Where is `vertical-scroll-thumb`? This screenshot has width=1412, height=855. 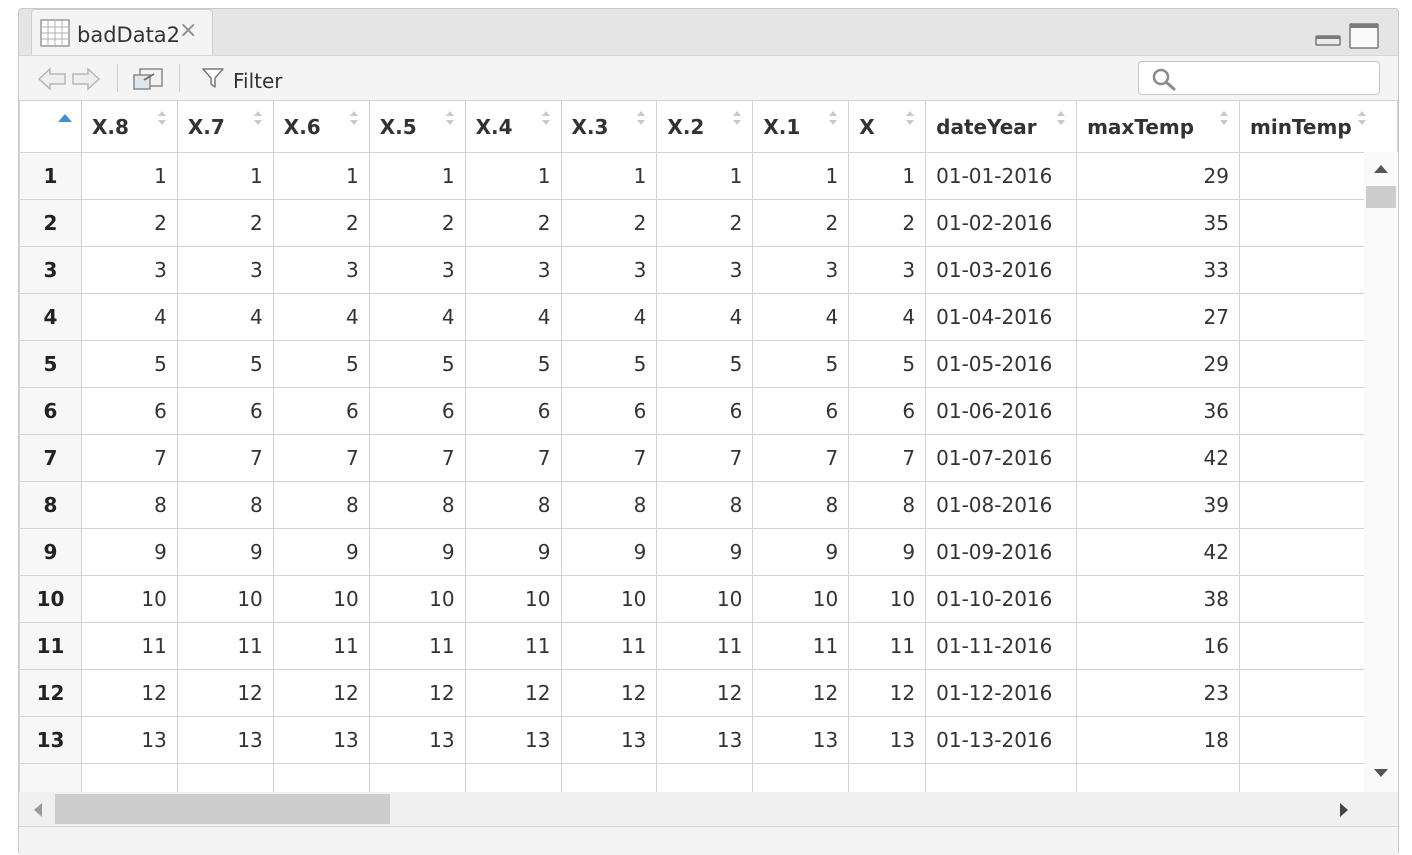 vertical-scroll-thumb is located at coordinates (1381, 197).